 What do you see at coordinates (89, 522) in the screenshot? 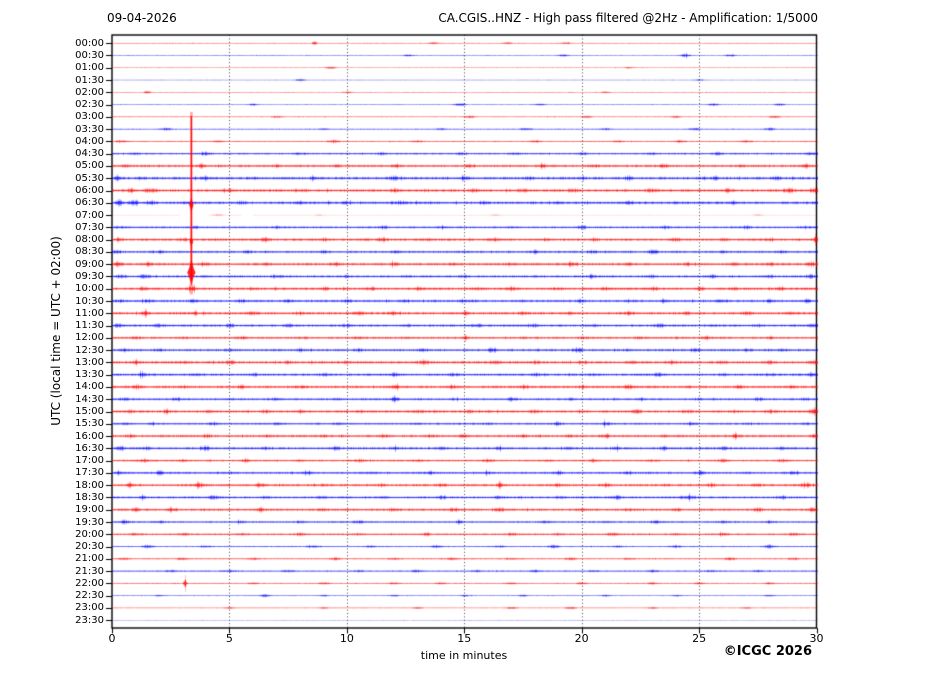
I see `y-tick-label: 19:30` at bounding box center [89, 522].